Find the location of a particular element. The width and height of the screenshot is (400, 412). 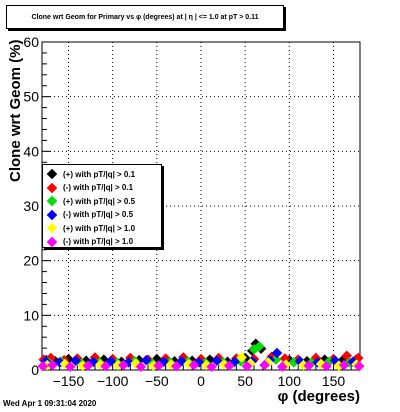

legend-entry: (+) with pT/|q| > 0.5 is located at coordinates (91, 201).